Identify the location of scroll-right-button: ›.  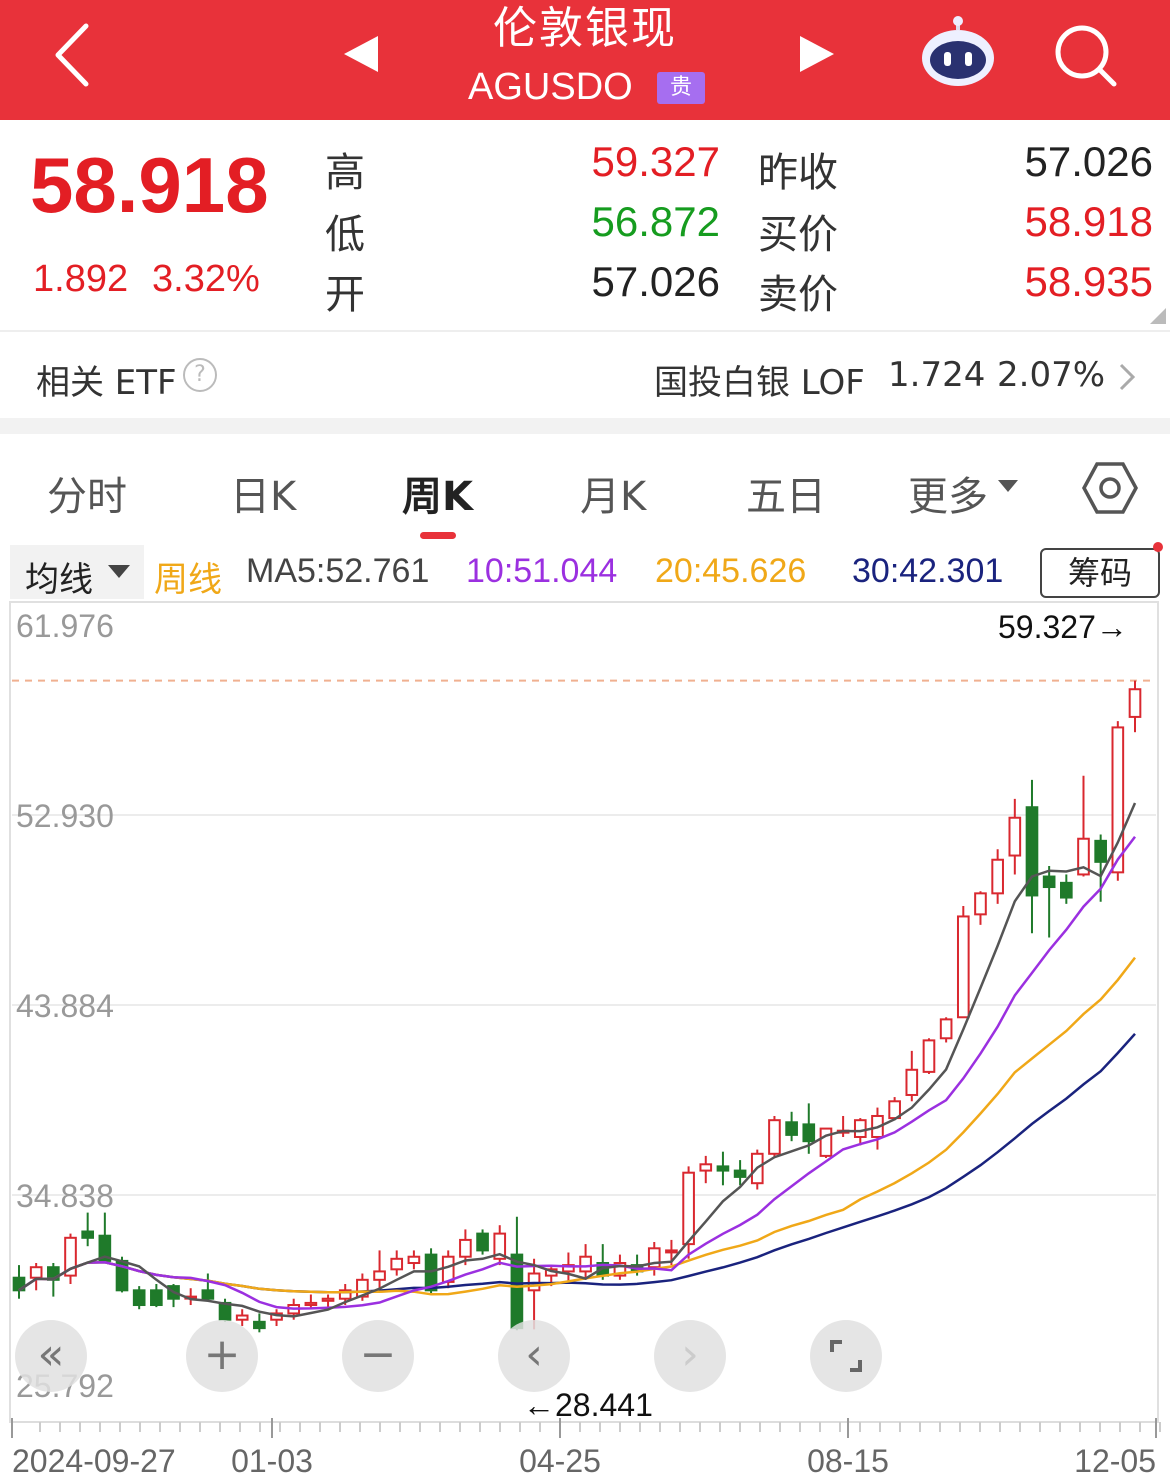
(690, 1356).